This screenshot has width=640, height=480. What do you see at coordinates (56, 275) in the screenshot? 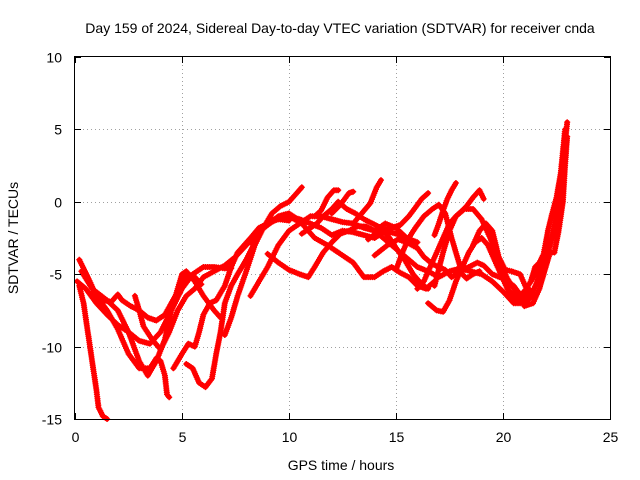
I see `y-tick-label: -5` at bounding box center [56, 275].